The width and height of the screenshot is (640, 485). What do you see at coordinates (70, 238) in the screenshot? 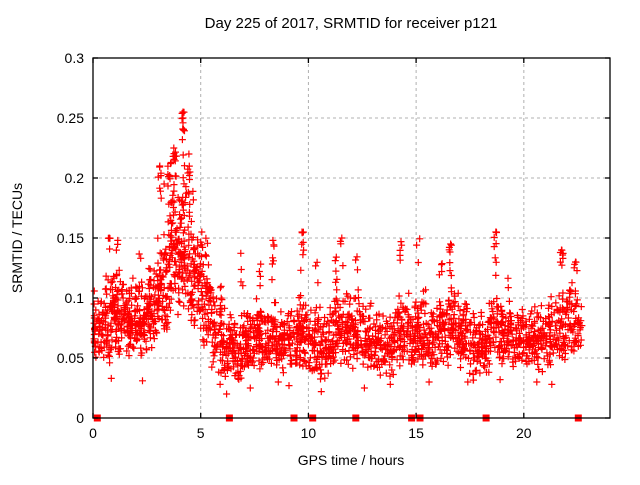
I see `y-tick-label: 0.15` at bounding box center [70, 238].